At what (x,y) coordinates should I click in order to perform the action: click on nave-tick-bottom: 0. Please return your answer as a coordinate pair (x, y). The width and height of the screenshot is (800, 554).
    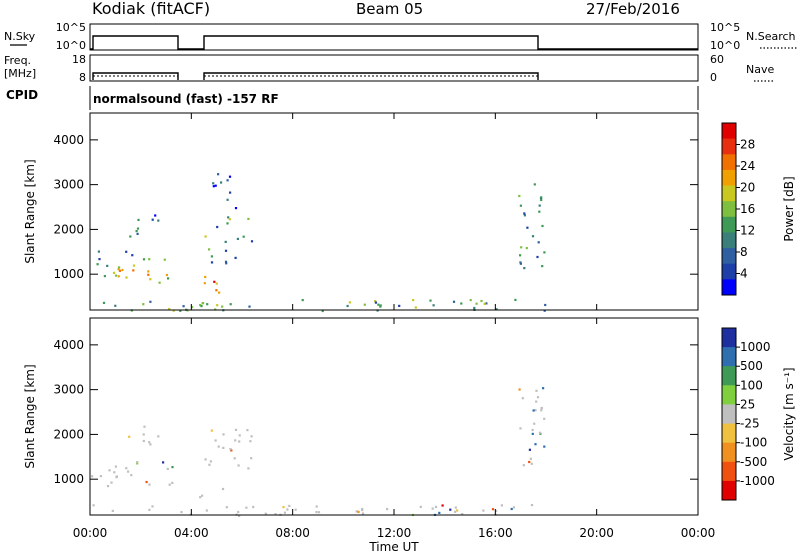
    Looking at the image, I should click on (713, 77).